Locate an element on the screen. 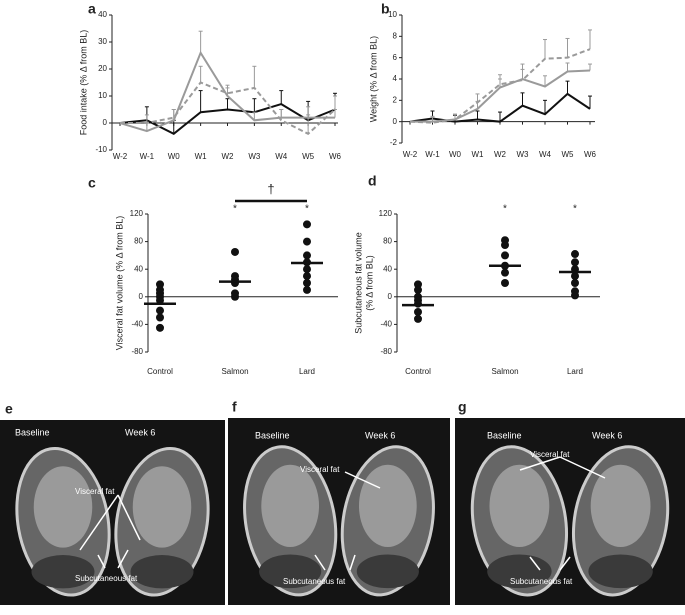  panel-label: f is located at coordinates (234, 407).